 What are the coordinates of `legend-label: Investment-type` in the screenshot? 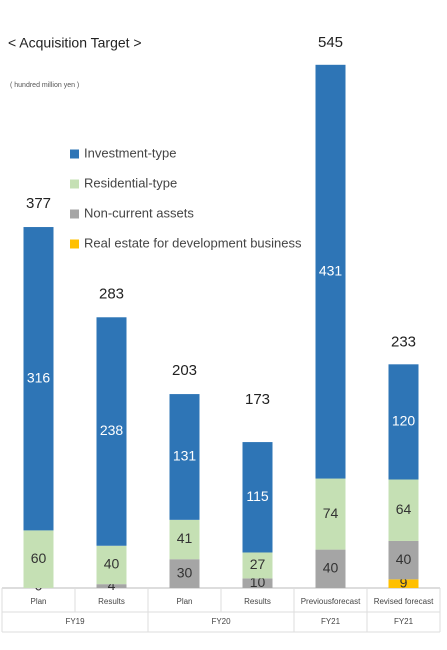 It's located at (130, 152).